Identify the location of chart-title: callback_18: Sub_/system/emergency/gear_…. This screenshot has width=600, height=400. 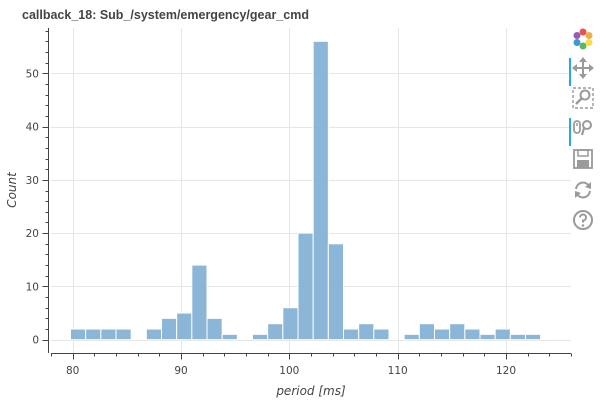
(165, 15).